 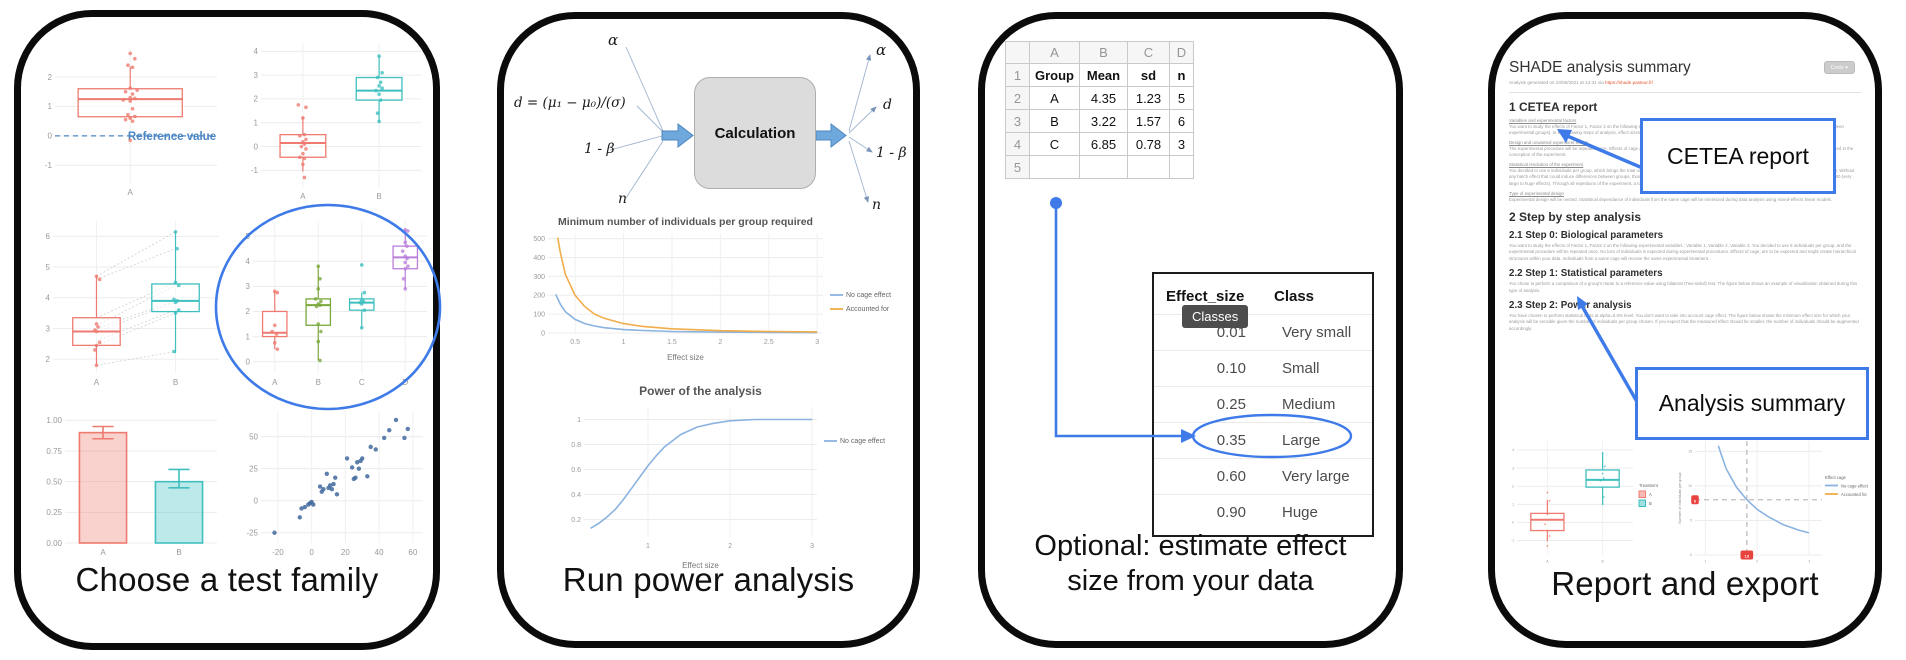 I want to click on sheet-column-header: D, so click(x=1181, y=52).